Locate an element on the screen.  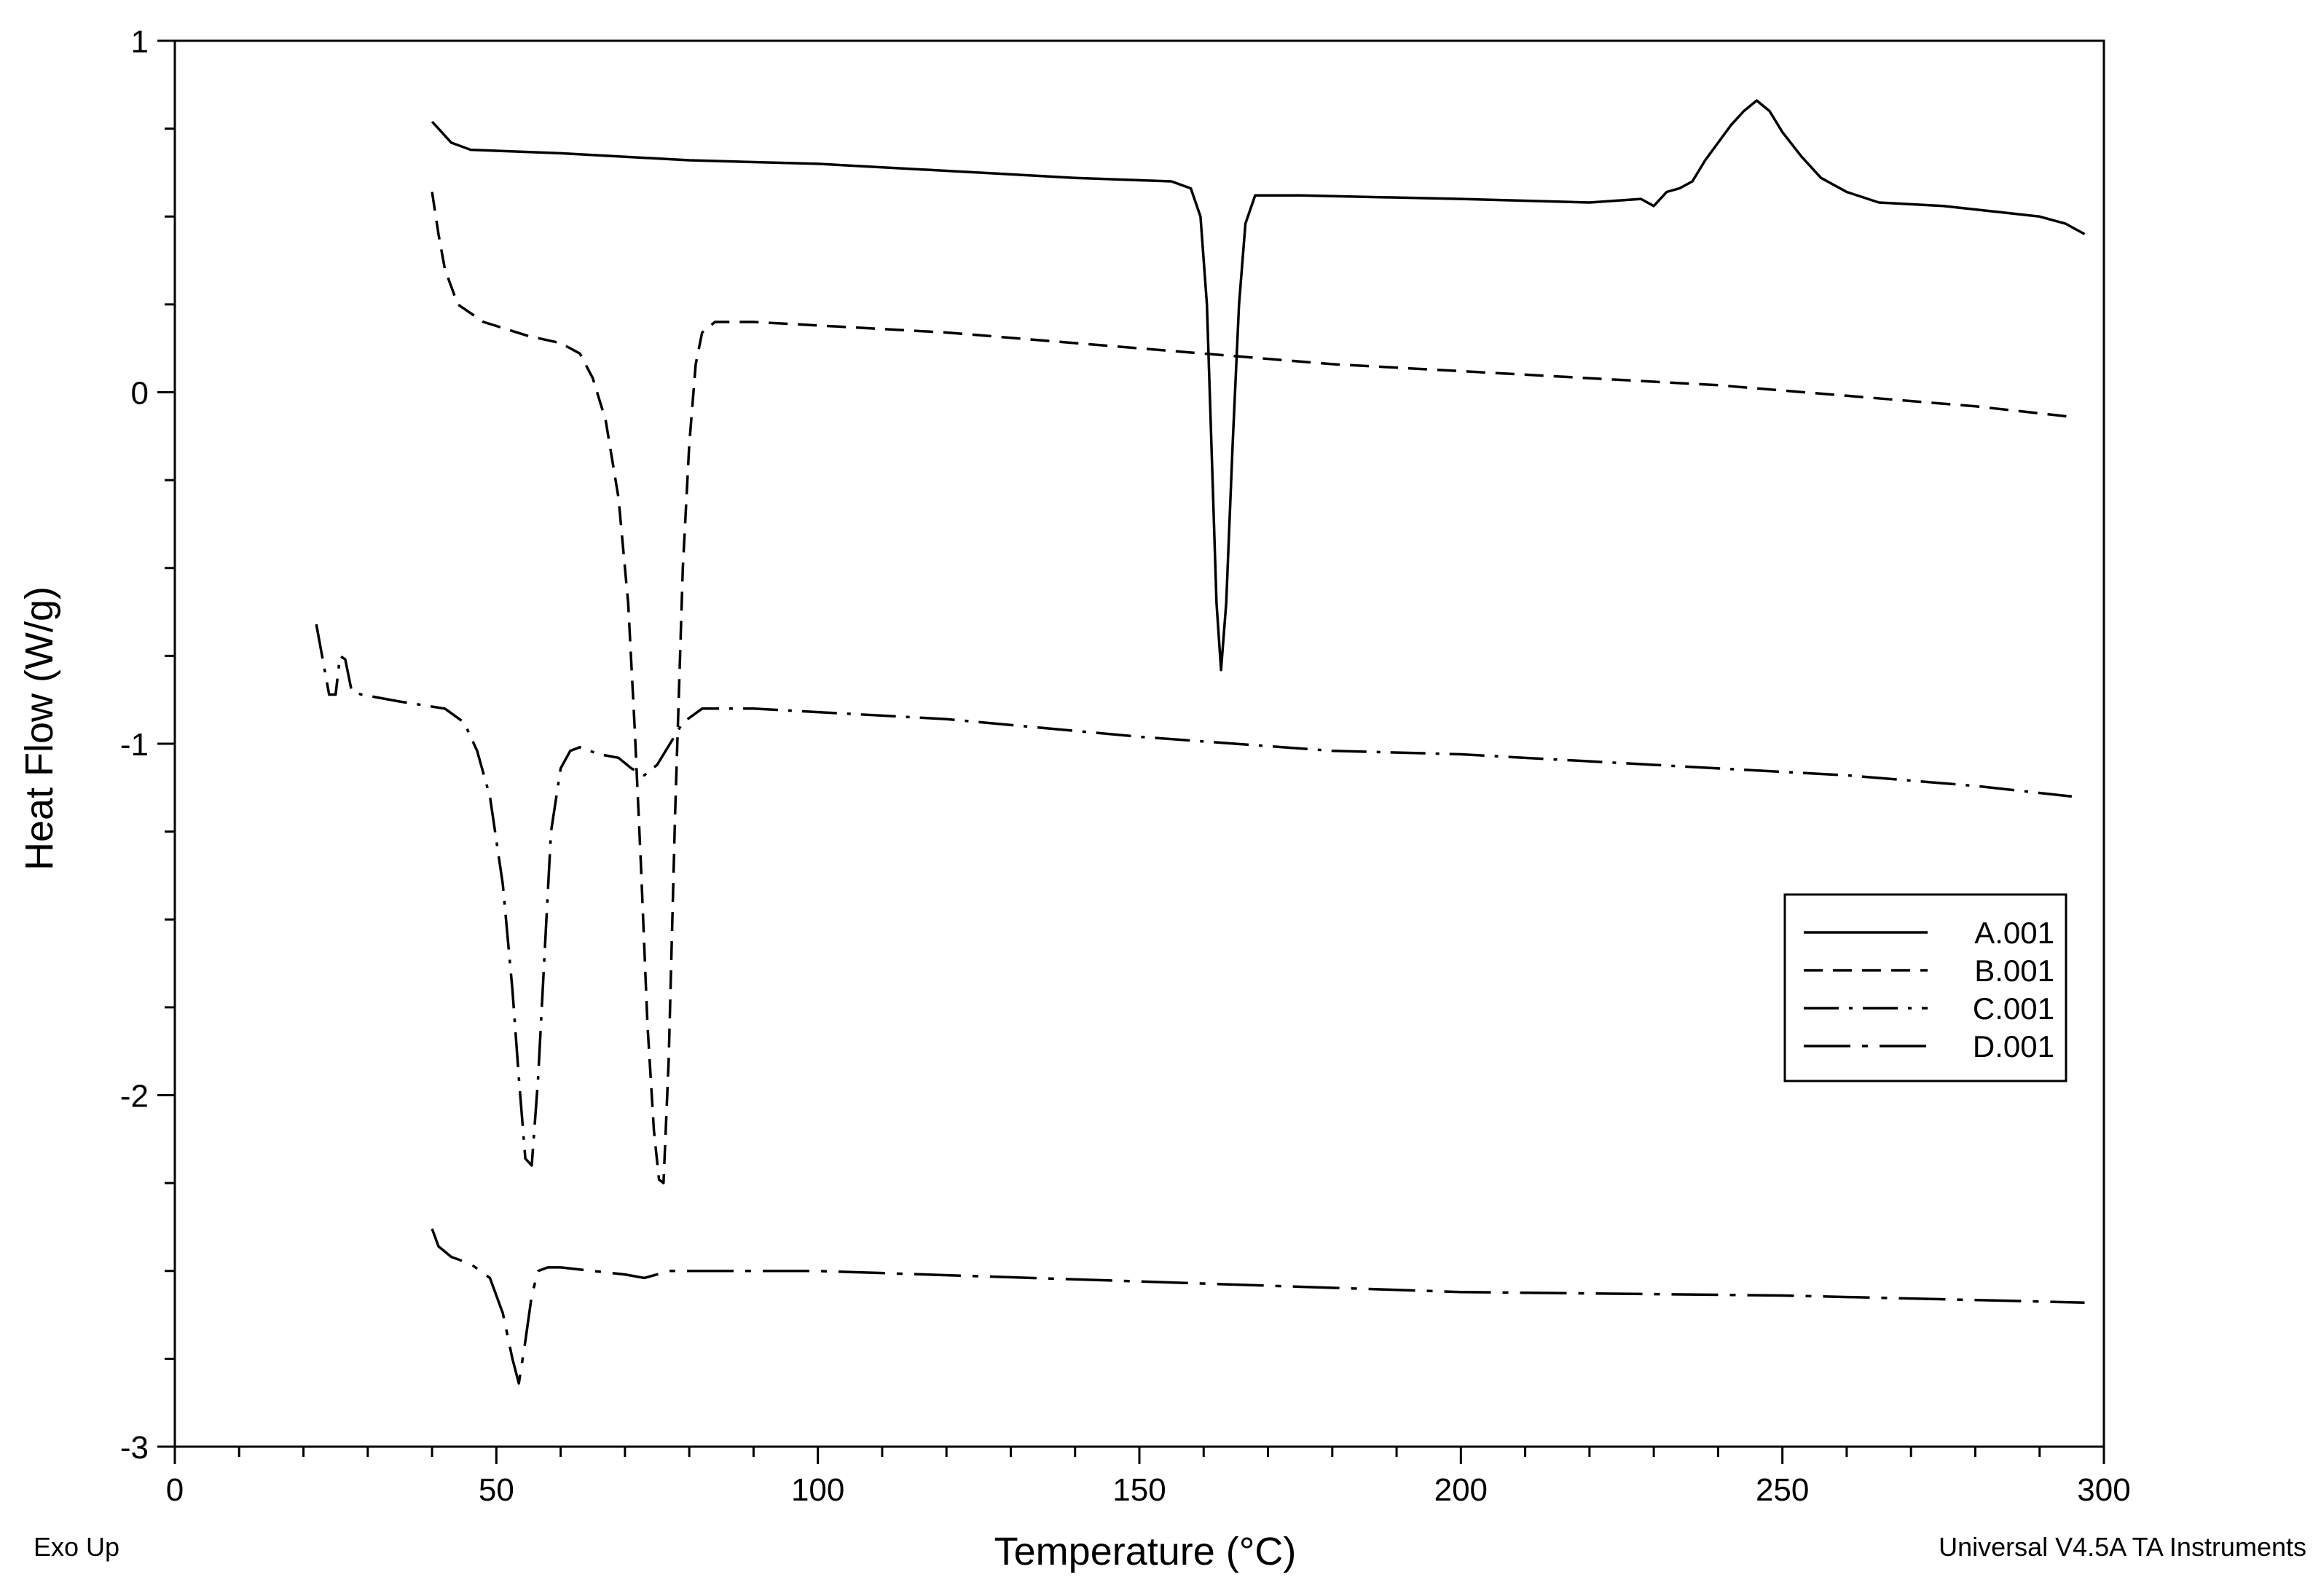
legend-label: D.001 is located at coordinates (2013, 1046).